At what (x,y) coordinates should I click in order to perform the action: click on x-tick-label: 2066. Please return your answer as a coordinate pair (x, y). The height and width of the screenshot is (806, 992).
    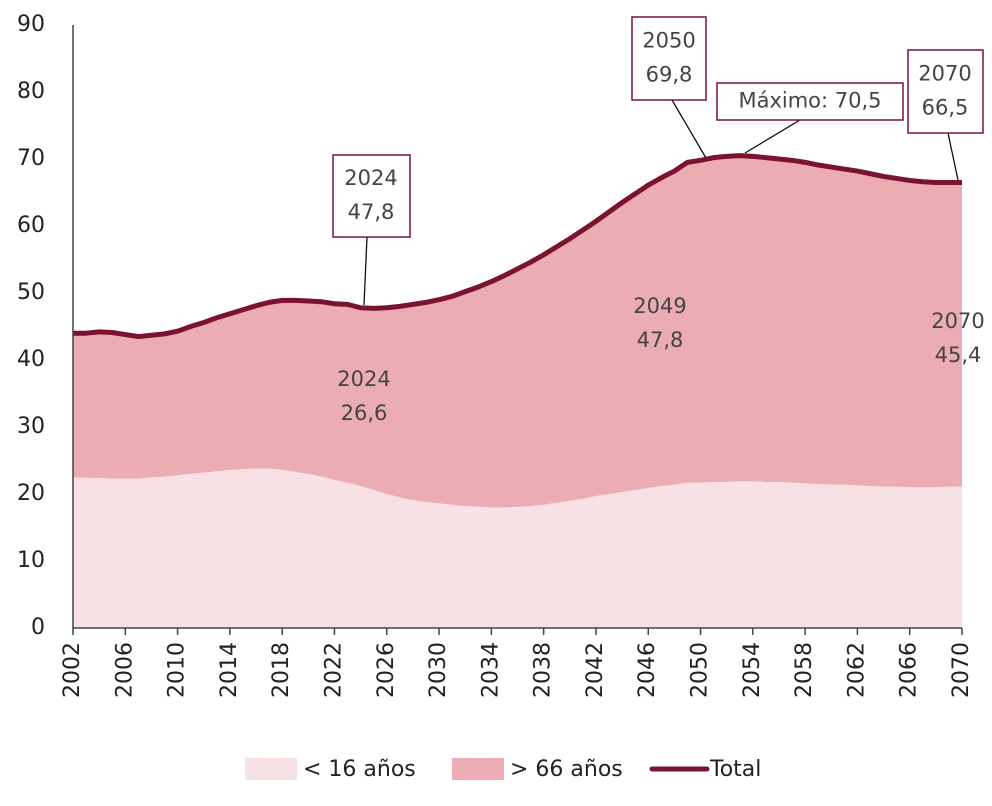
    Looking at the image, I should click on (909, 670).